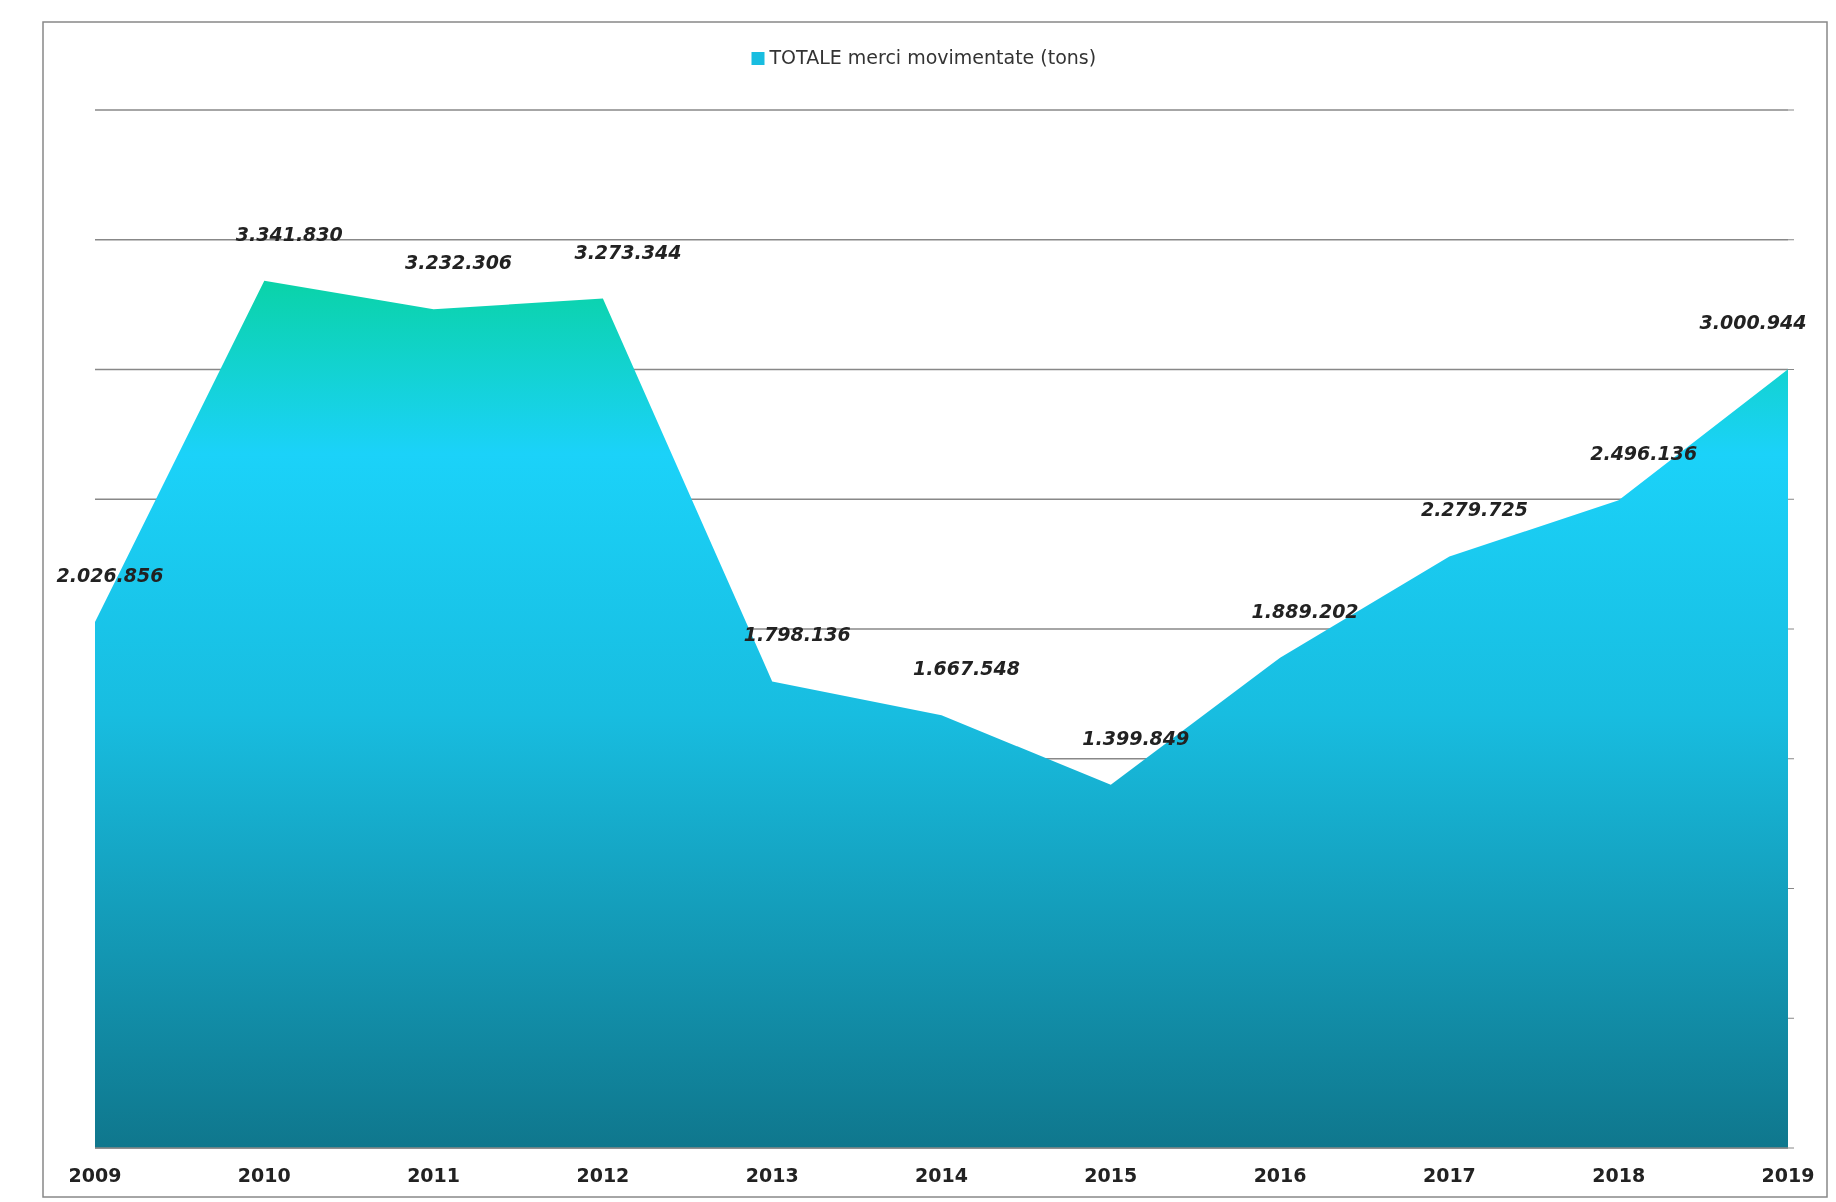 Image resolution: width=1836 pixels, height=1202 pixels. I want to click on legend-label: TOTALE merci movimentate (tons), so click(932, 57).